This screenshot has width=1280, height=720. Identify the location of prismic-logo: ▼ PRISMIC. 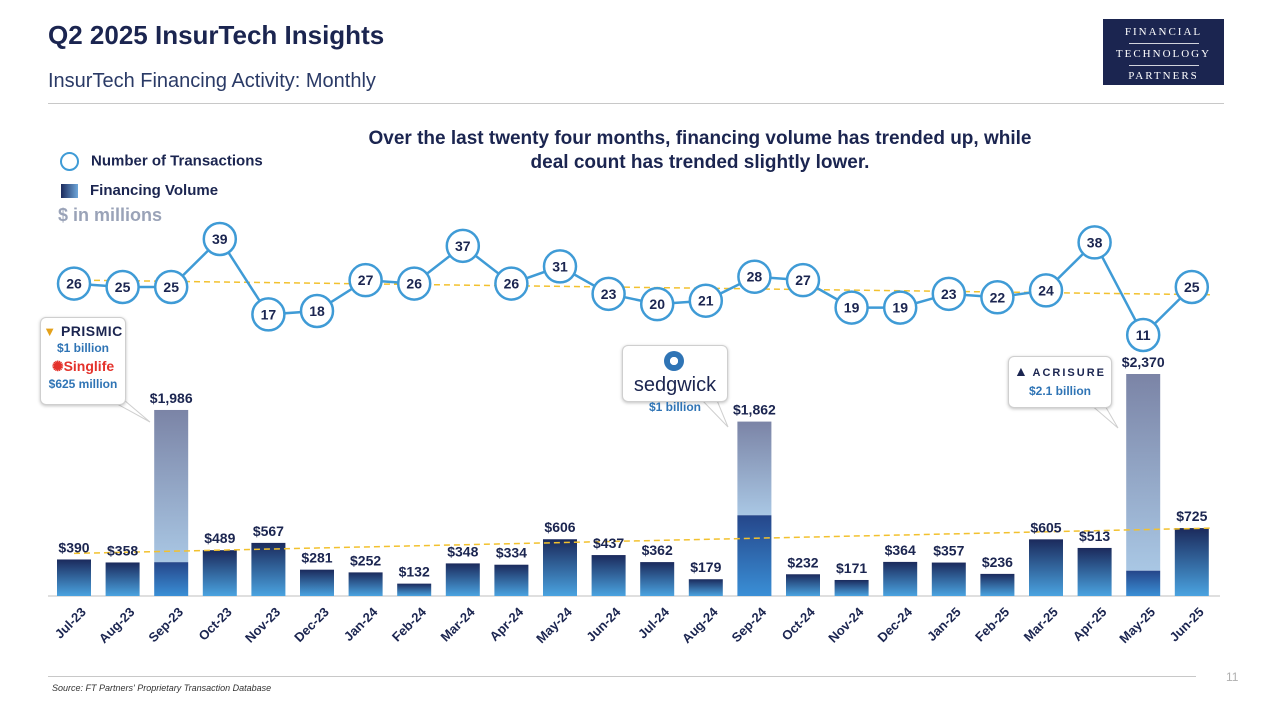
(83, 331).